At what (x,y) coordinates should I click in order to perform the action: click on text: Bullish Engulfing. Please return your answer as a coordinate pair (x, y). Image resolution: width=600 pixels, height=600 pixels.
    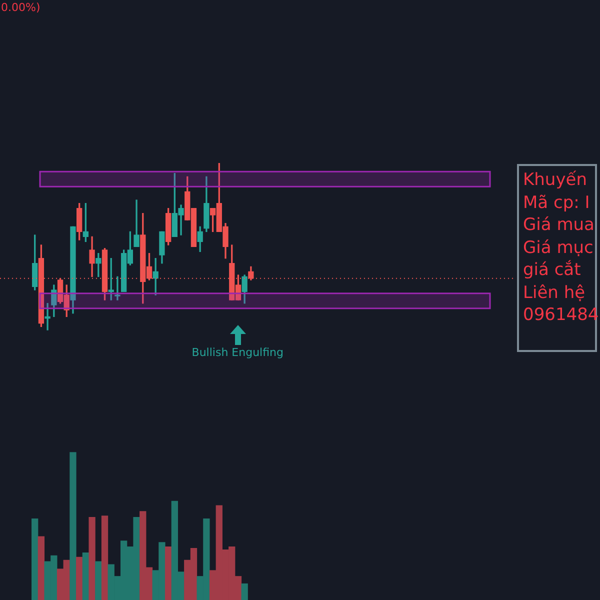
    Looking at the image, I should click on (237, 352).